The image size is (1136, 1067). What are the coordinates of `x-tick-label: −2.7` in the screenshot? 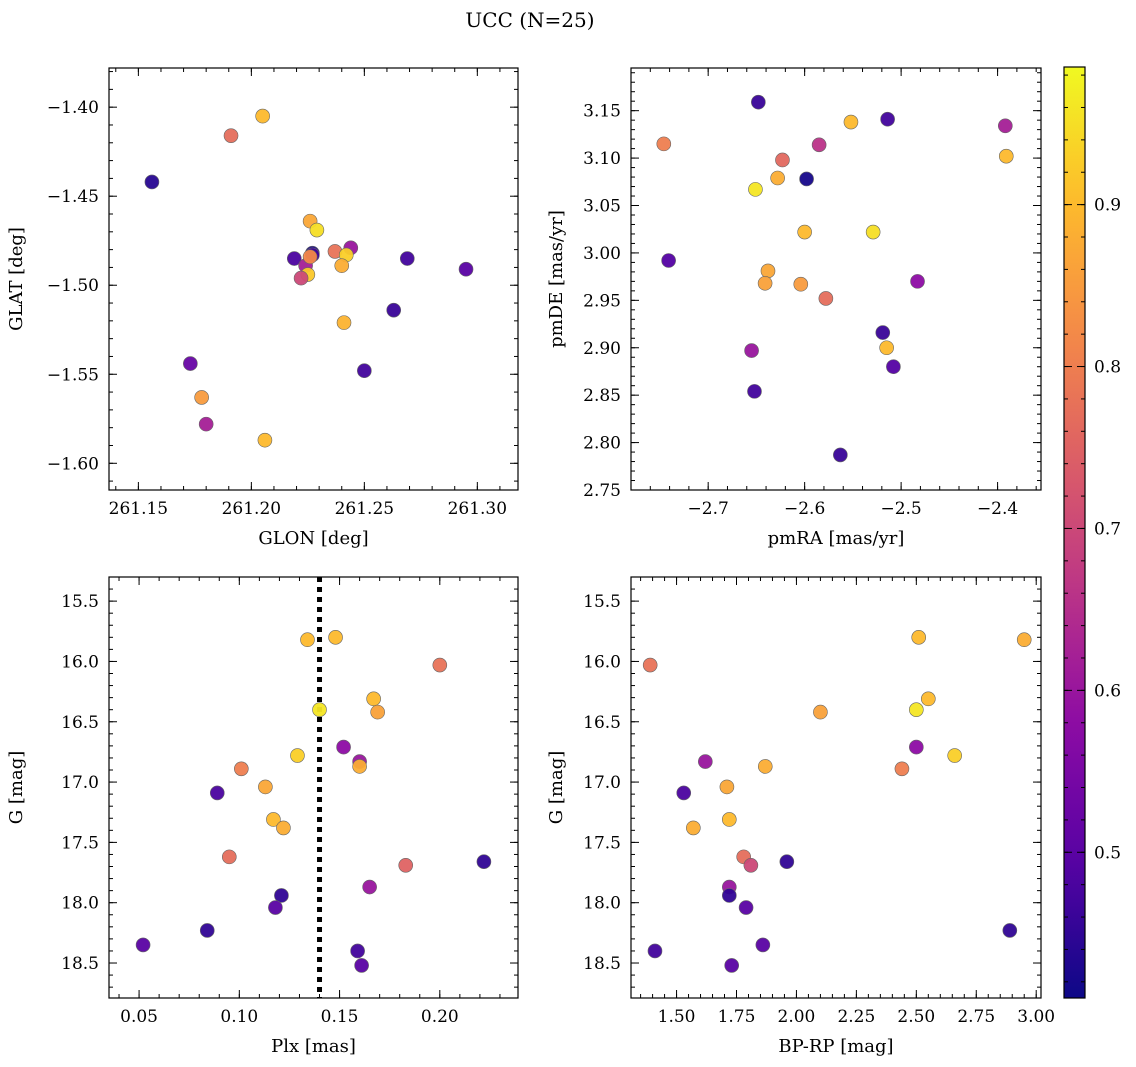 It's located at (708, 509).